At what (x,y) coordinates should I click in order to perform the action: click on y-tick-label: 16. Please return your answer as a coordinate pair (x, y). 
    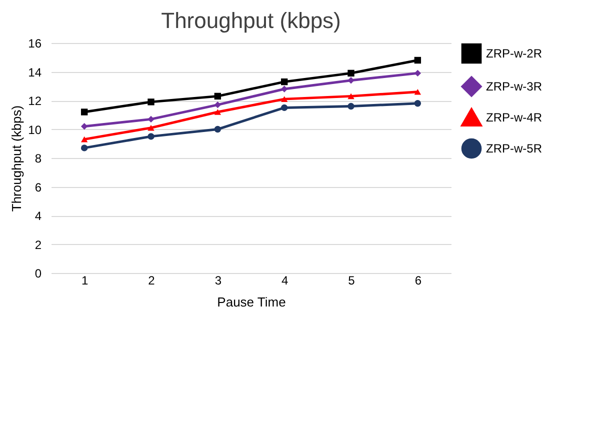
    Looking at the image, I should click on (35, 43).